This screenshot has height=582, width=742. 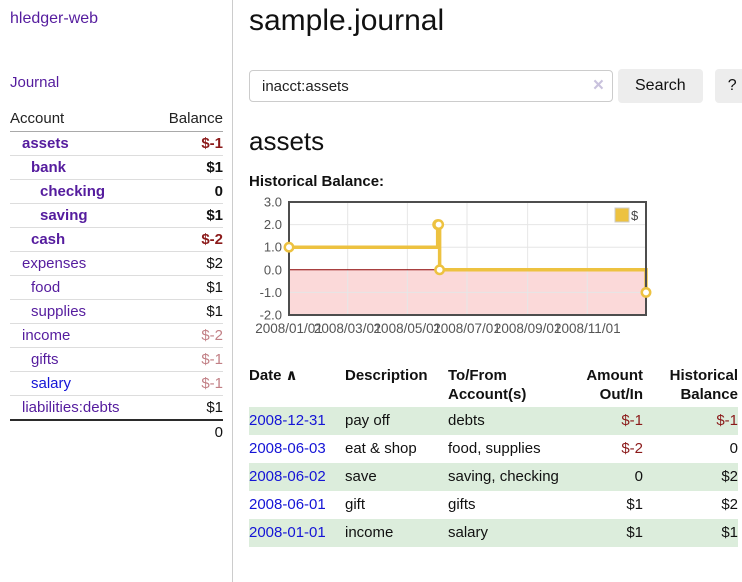 What do you see at coordinates (287, 141) in the screenshot?
I see `account-heading: assets` at bounding box center [287, 141].